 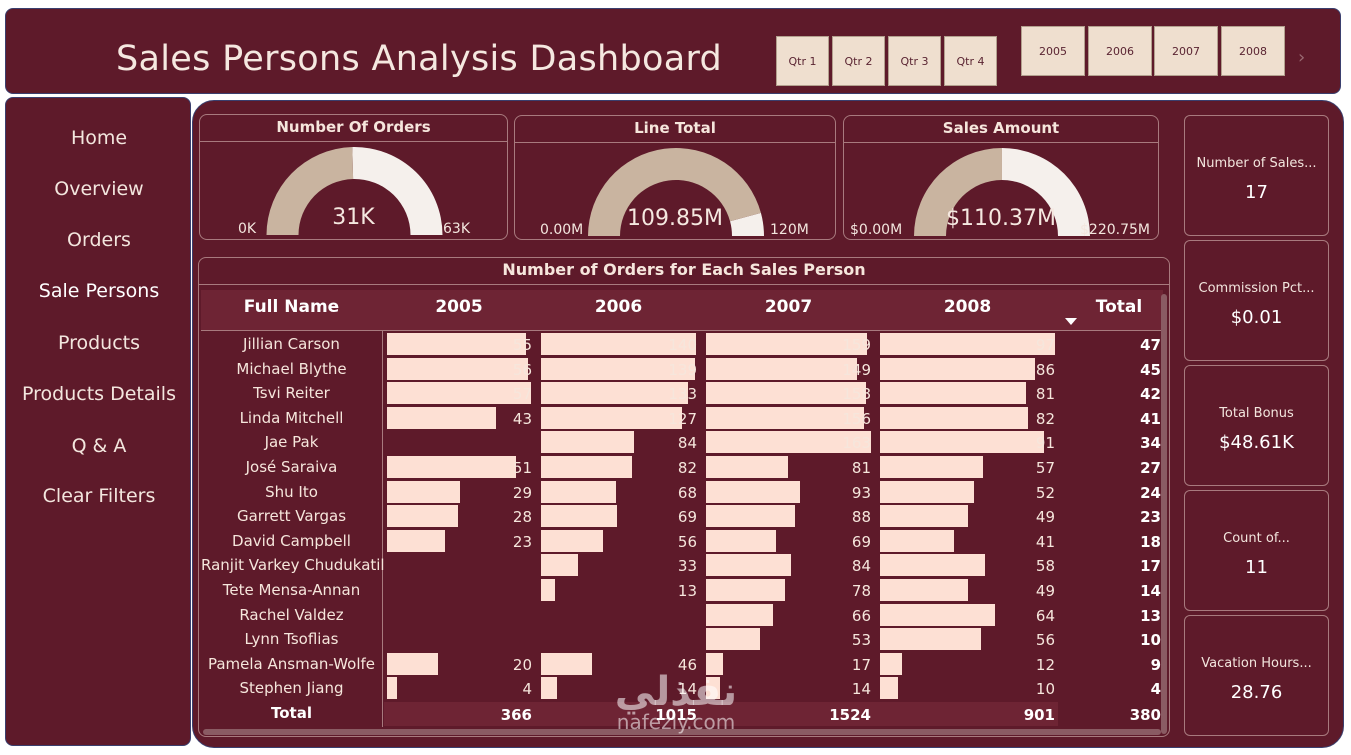 I want to click on row-name: Linda Mitchell, so click(x=291, y=417).